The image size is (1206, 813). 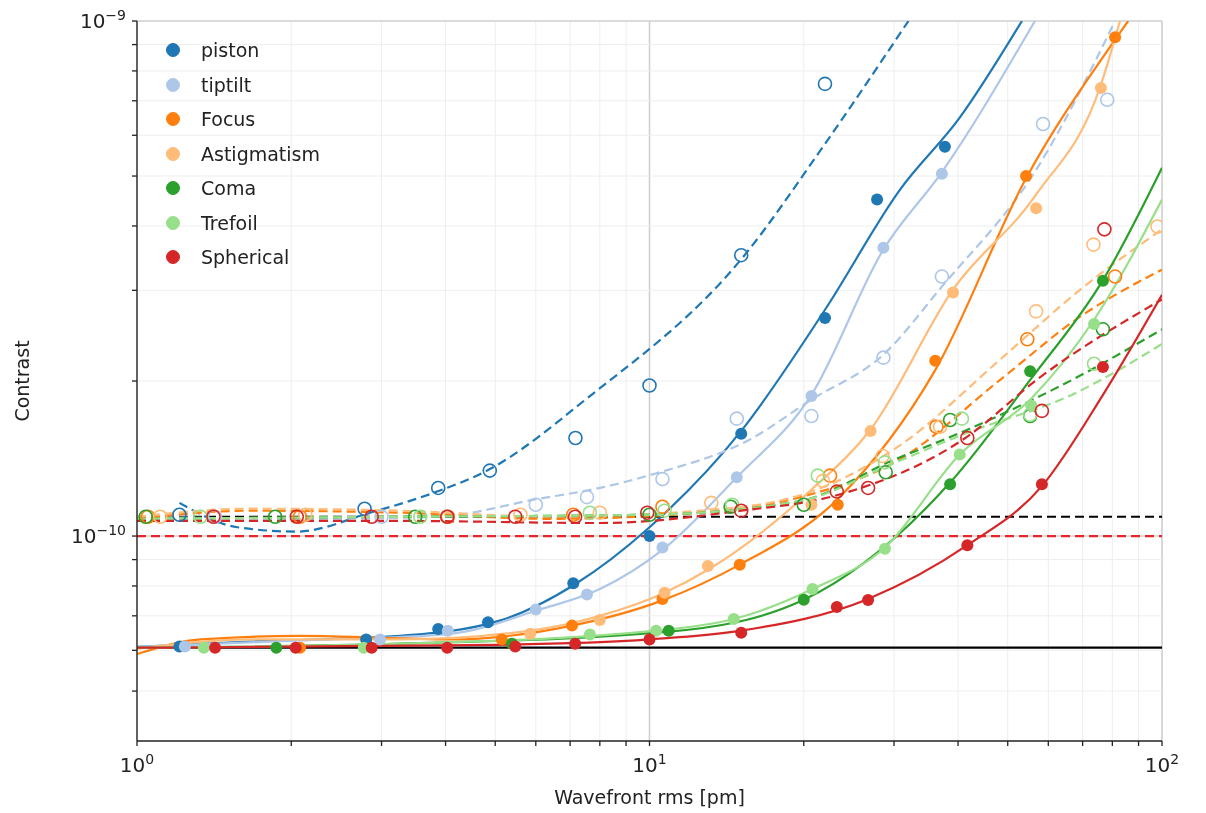 What do you see at coordinates (137, 764) in the screenshot?
I see `x-tick-label: 10$^{0}$` at bounding box center [137, 764].